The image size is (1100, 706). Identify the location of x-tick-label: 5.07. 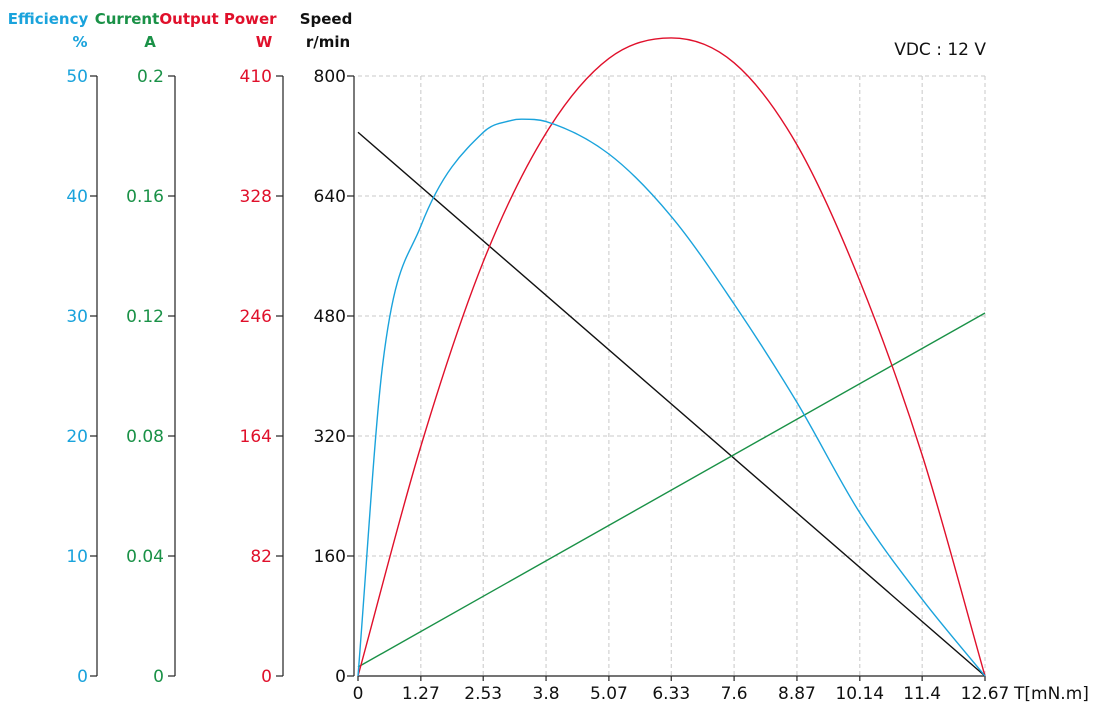
(609, 694).